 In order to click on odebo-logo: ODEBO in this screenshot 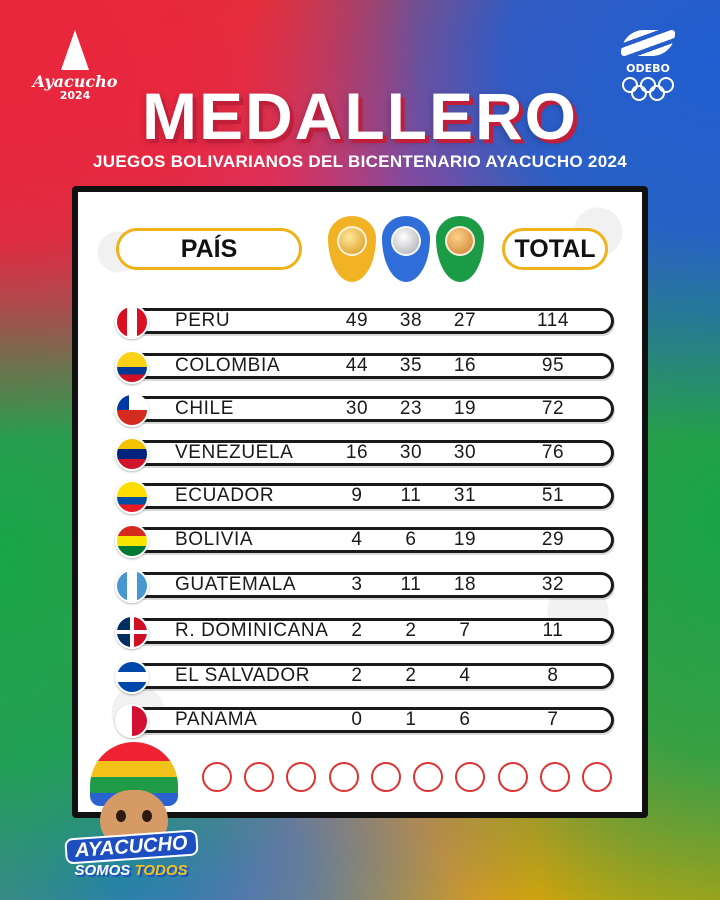, I will do `click(648, 70)`.